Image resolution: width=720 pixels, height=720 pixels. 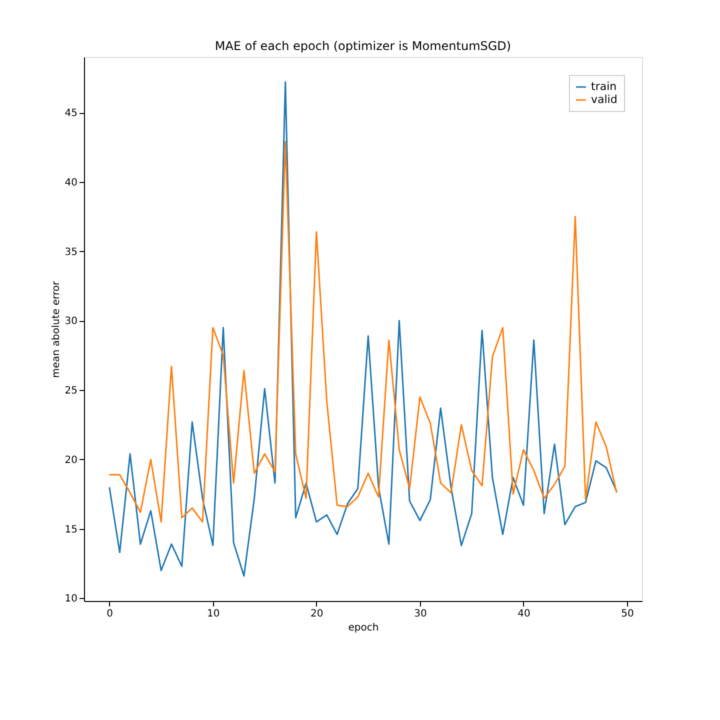 I want to click on y-axis-title: mean abolute error, so click(x=56, y=329).